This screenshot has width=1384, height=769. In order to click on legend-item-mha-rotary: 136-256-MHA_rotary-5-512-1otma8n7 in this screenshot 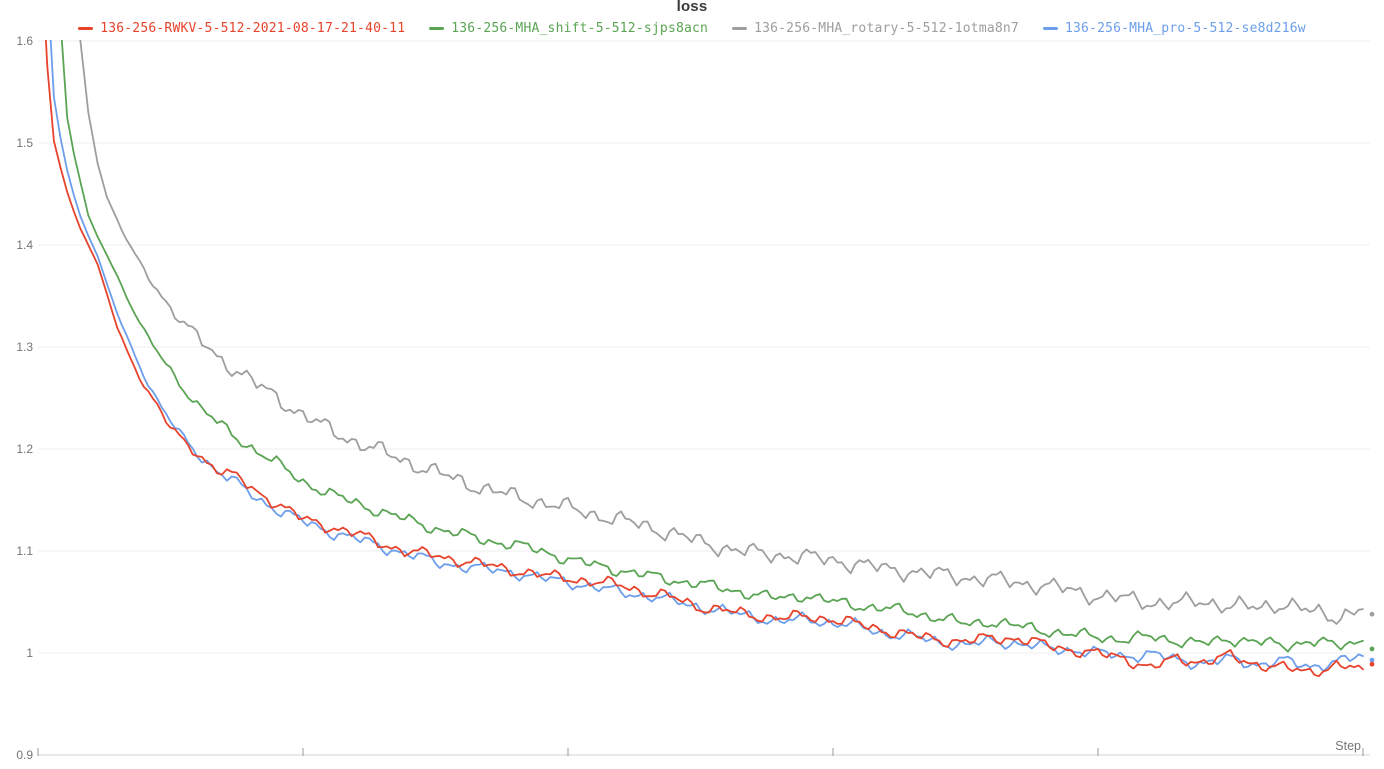, I will do `click(875, 28)`.